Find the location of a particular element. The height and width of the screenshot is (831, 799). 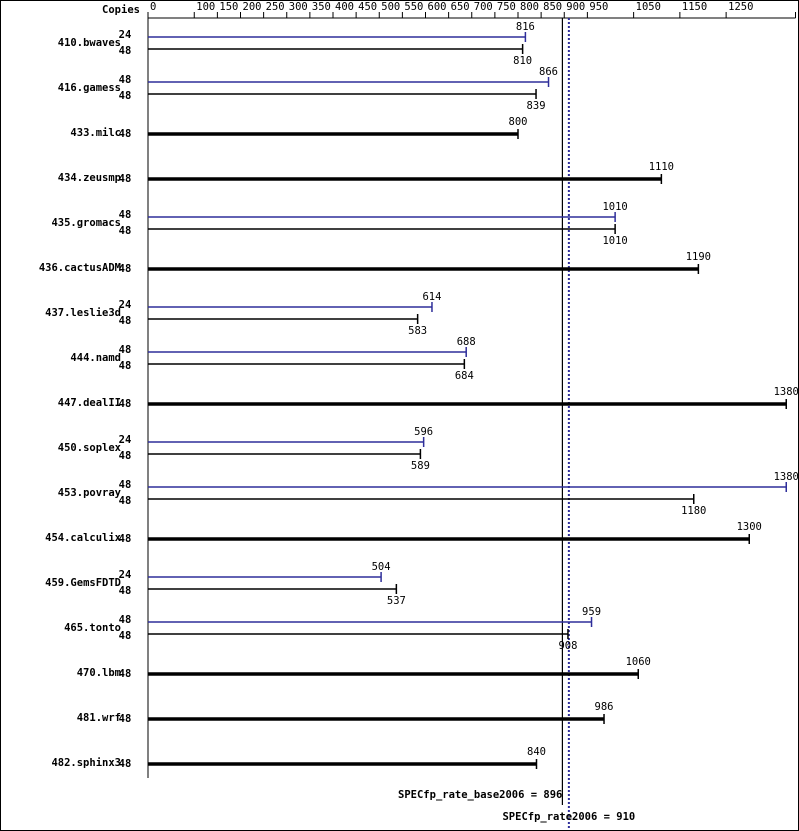

peak-value-label: 1010 is located at coordinates (614, 207).